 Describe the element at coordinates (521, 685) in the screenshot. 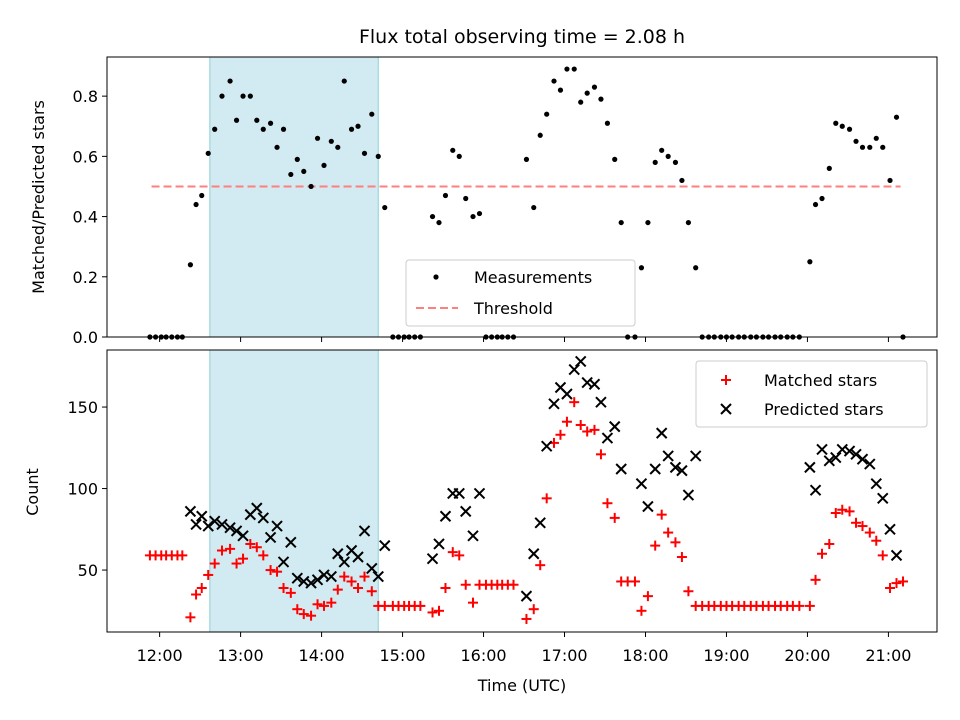

I see `x-axis-label: Time (UTC)` at that location.